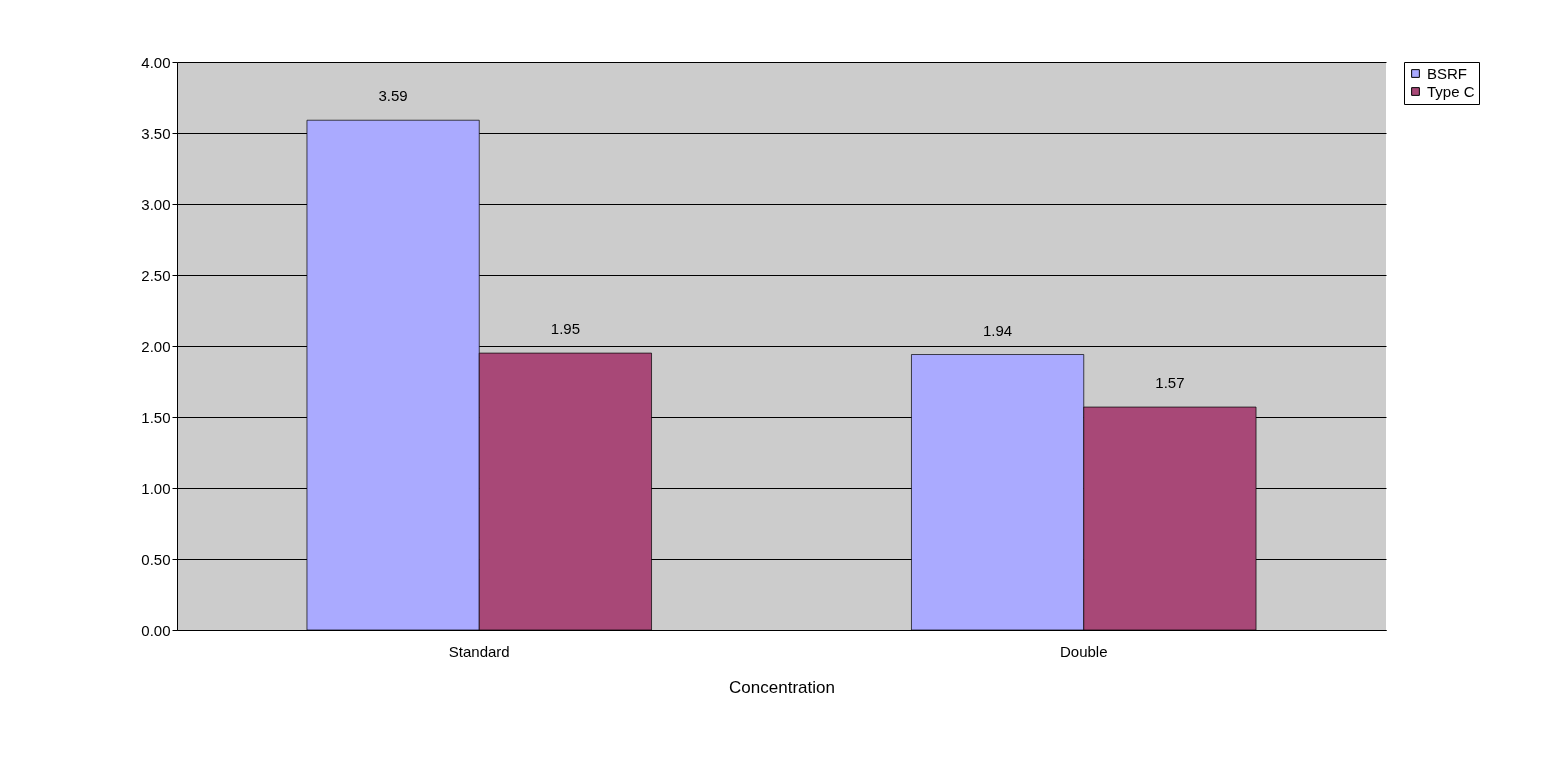 Image resolution: width=1562 pixels, height=773 pixels. What do you see at coordinates (393, 96) in the screenshot?
I see `data-label: 3.59` at bounding box center [393, 96].